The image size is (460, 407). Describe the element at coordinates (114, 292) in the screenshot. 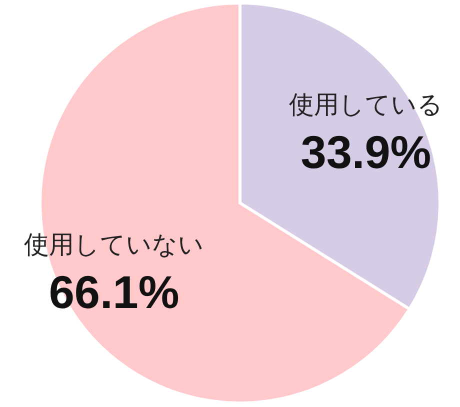

I see `data-label: 66.1%` at that location.